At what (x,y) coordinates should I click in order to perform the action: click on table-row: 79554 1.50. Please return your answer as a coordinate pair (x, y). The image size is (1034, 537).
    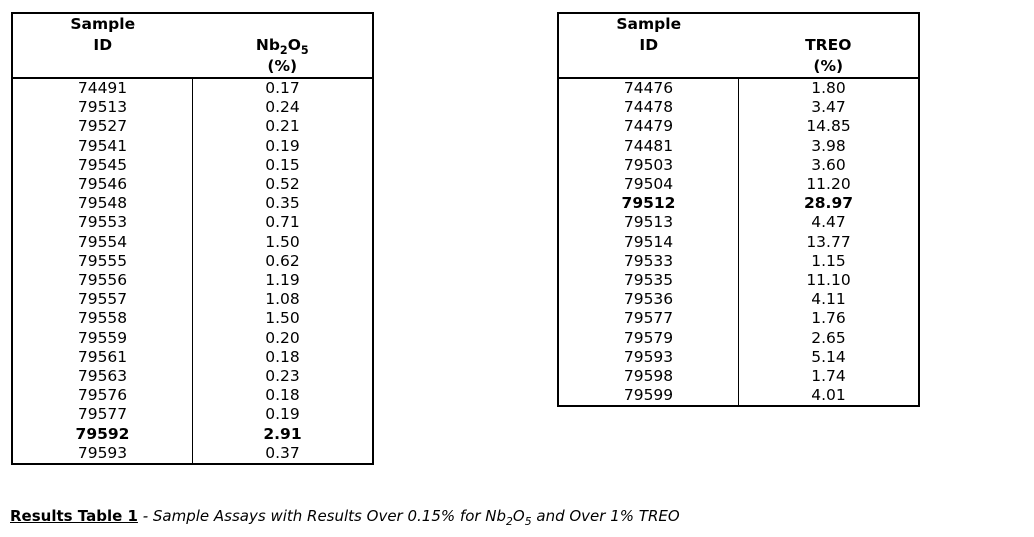
    Looking at the image, I should click on (192, 242).